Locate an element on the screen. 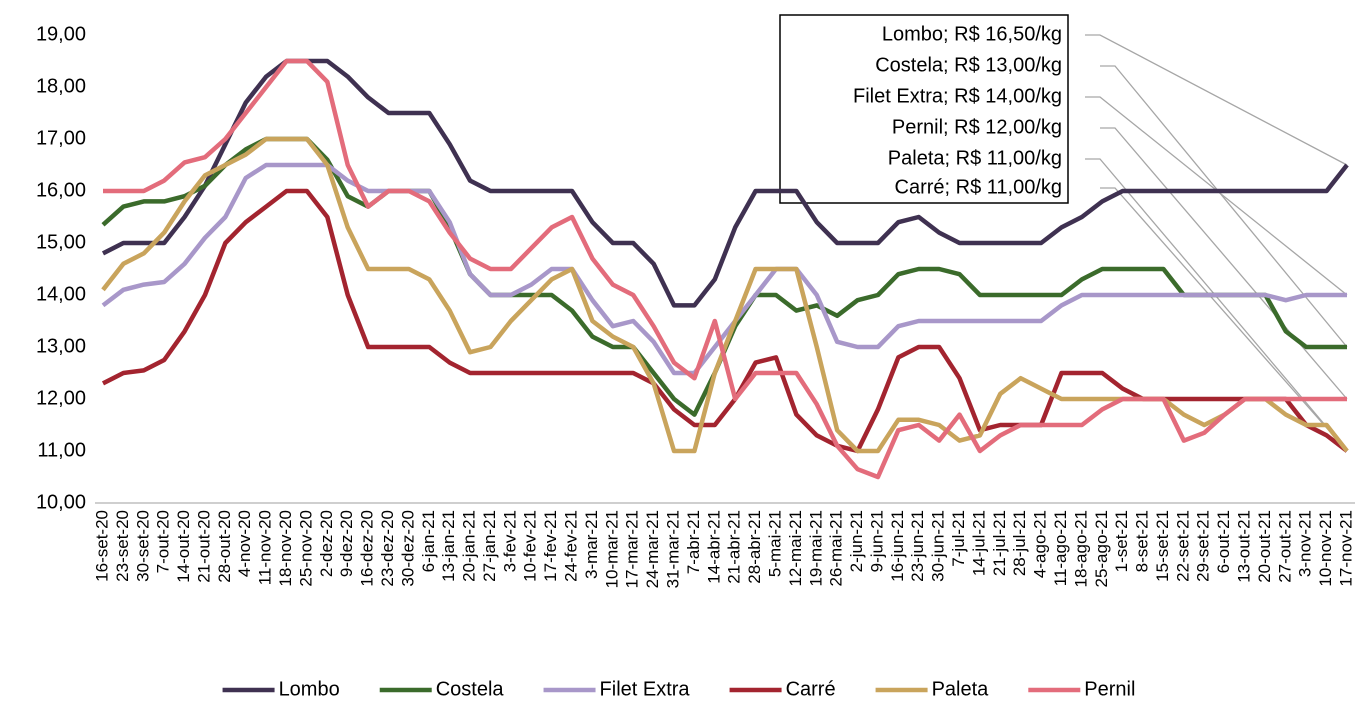  x-tick-label: 14-abr-21 is located at coordinates (713, 547).